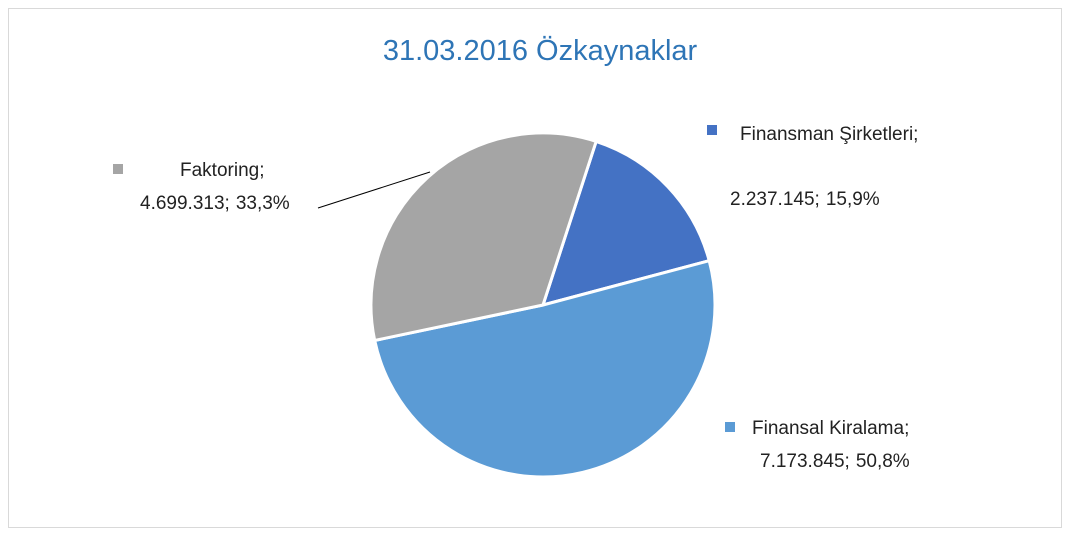 The width and height of the screenshot is (1070, 536). Describe the element at coordinates (182, 203) in the screenshot. I see `value-label: 4.699.313` at that location.